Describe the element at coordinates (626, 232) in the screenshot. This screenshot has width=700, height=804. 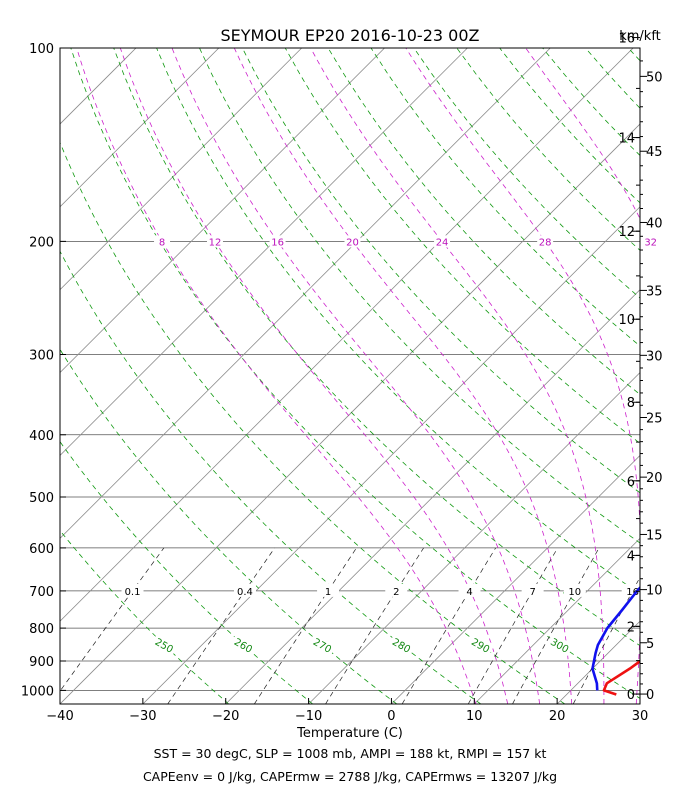
I see `km-tick-label: 12` at that location.